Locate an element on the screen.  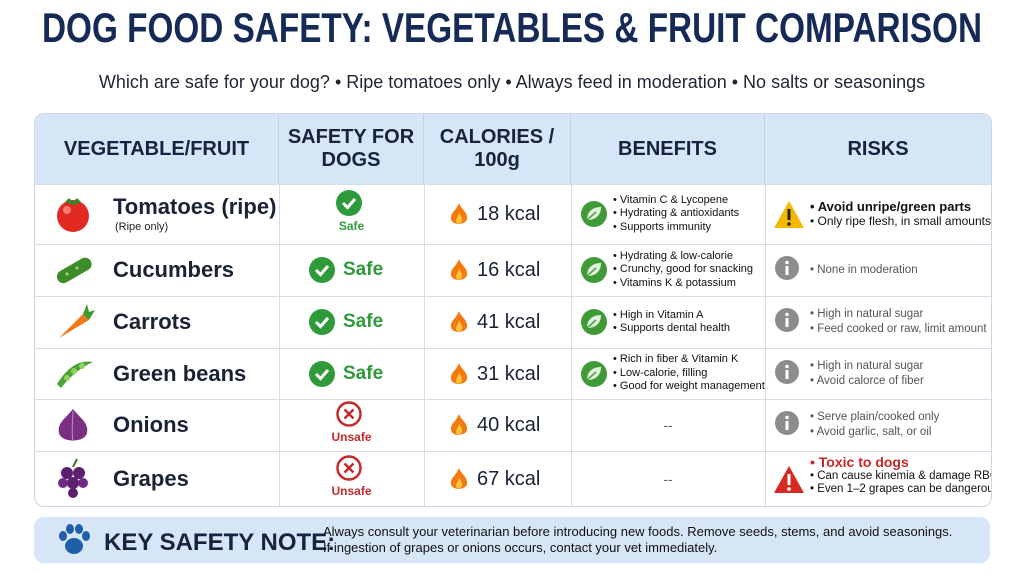
risk: Avoid unripe/green parts is located at coordinates (900, 206).